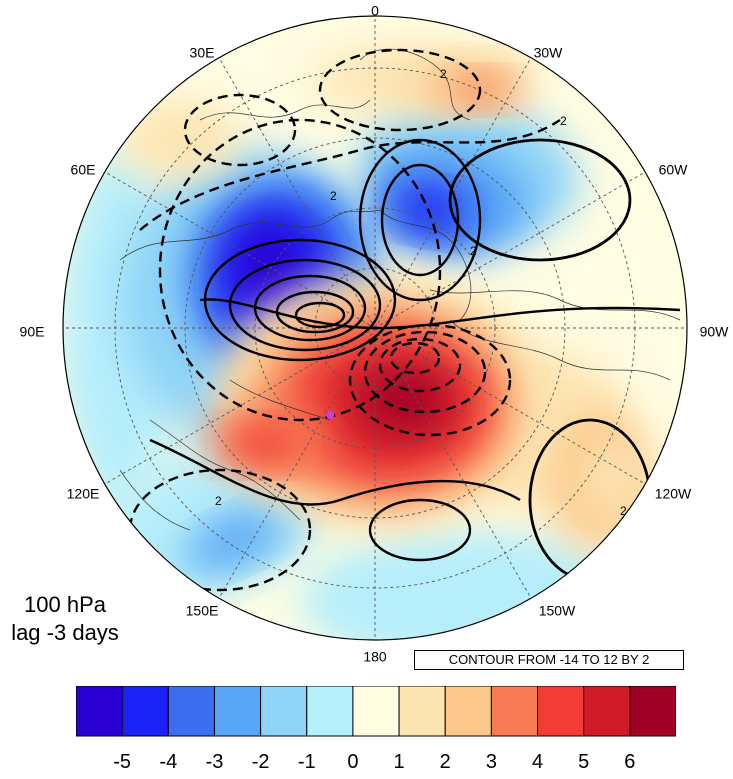  What do you see at coordinates (557, 611) in the screenshot?
I see `longitude-label: 150W` at bounding box center [557, 611].